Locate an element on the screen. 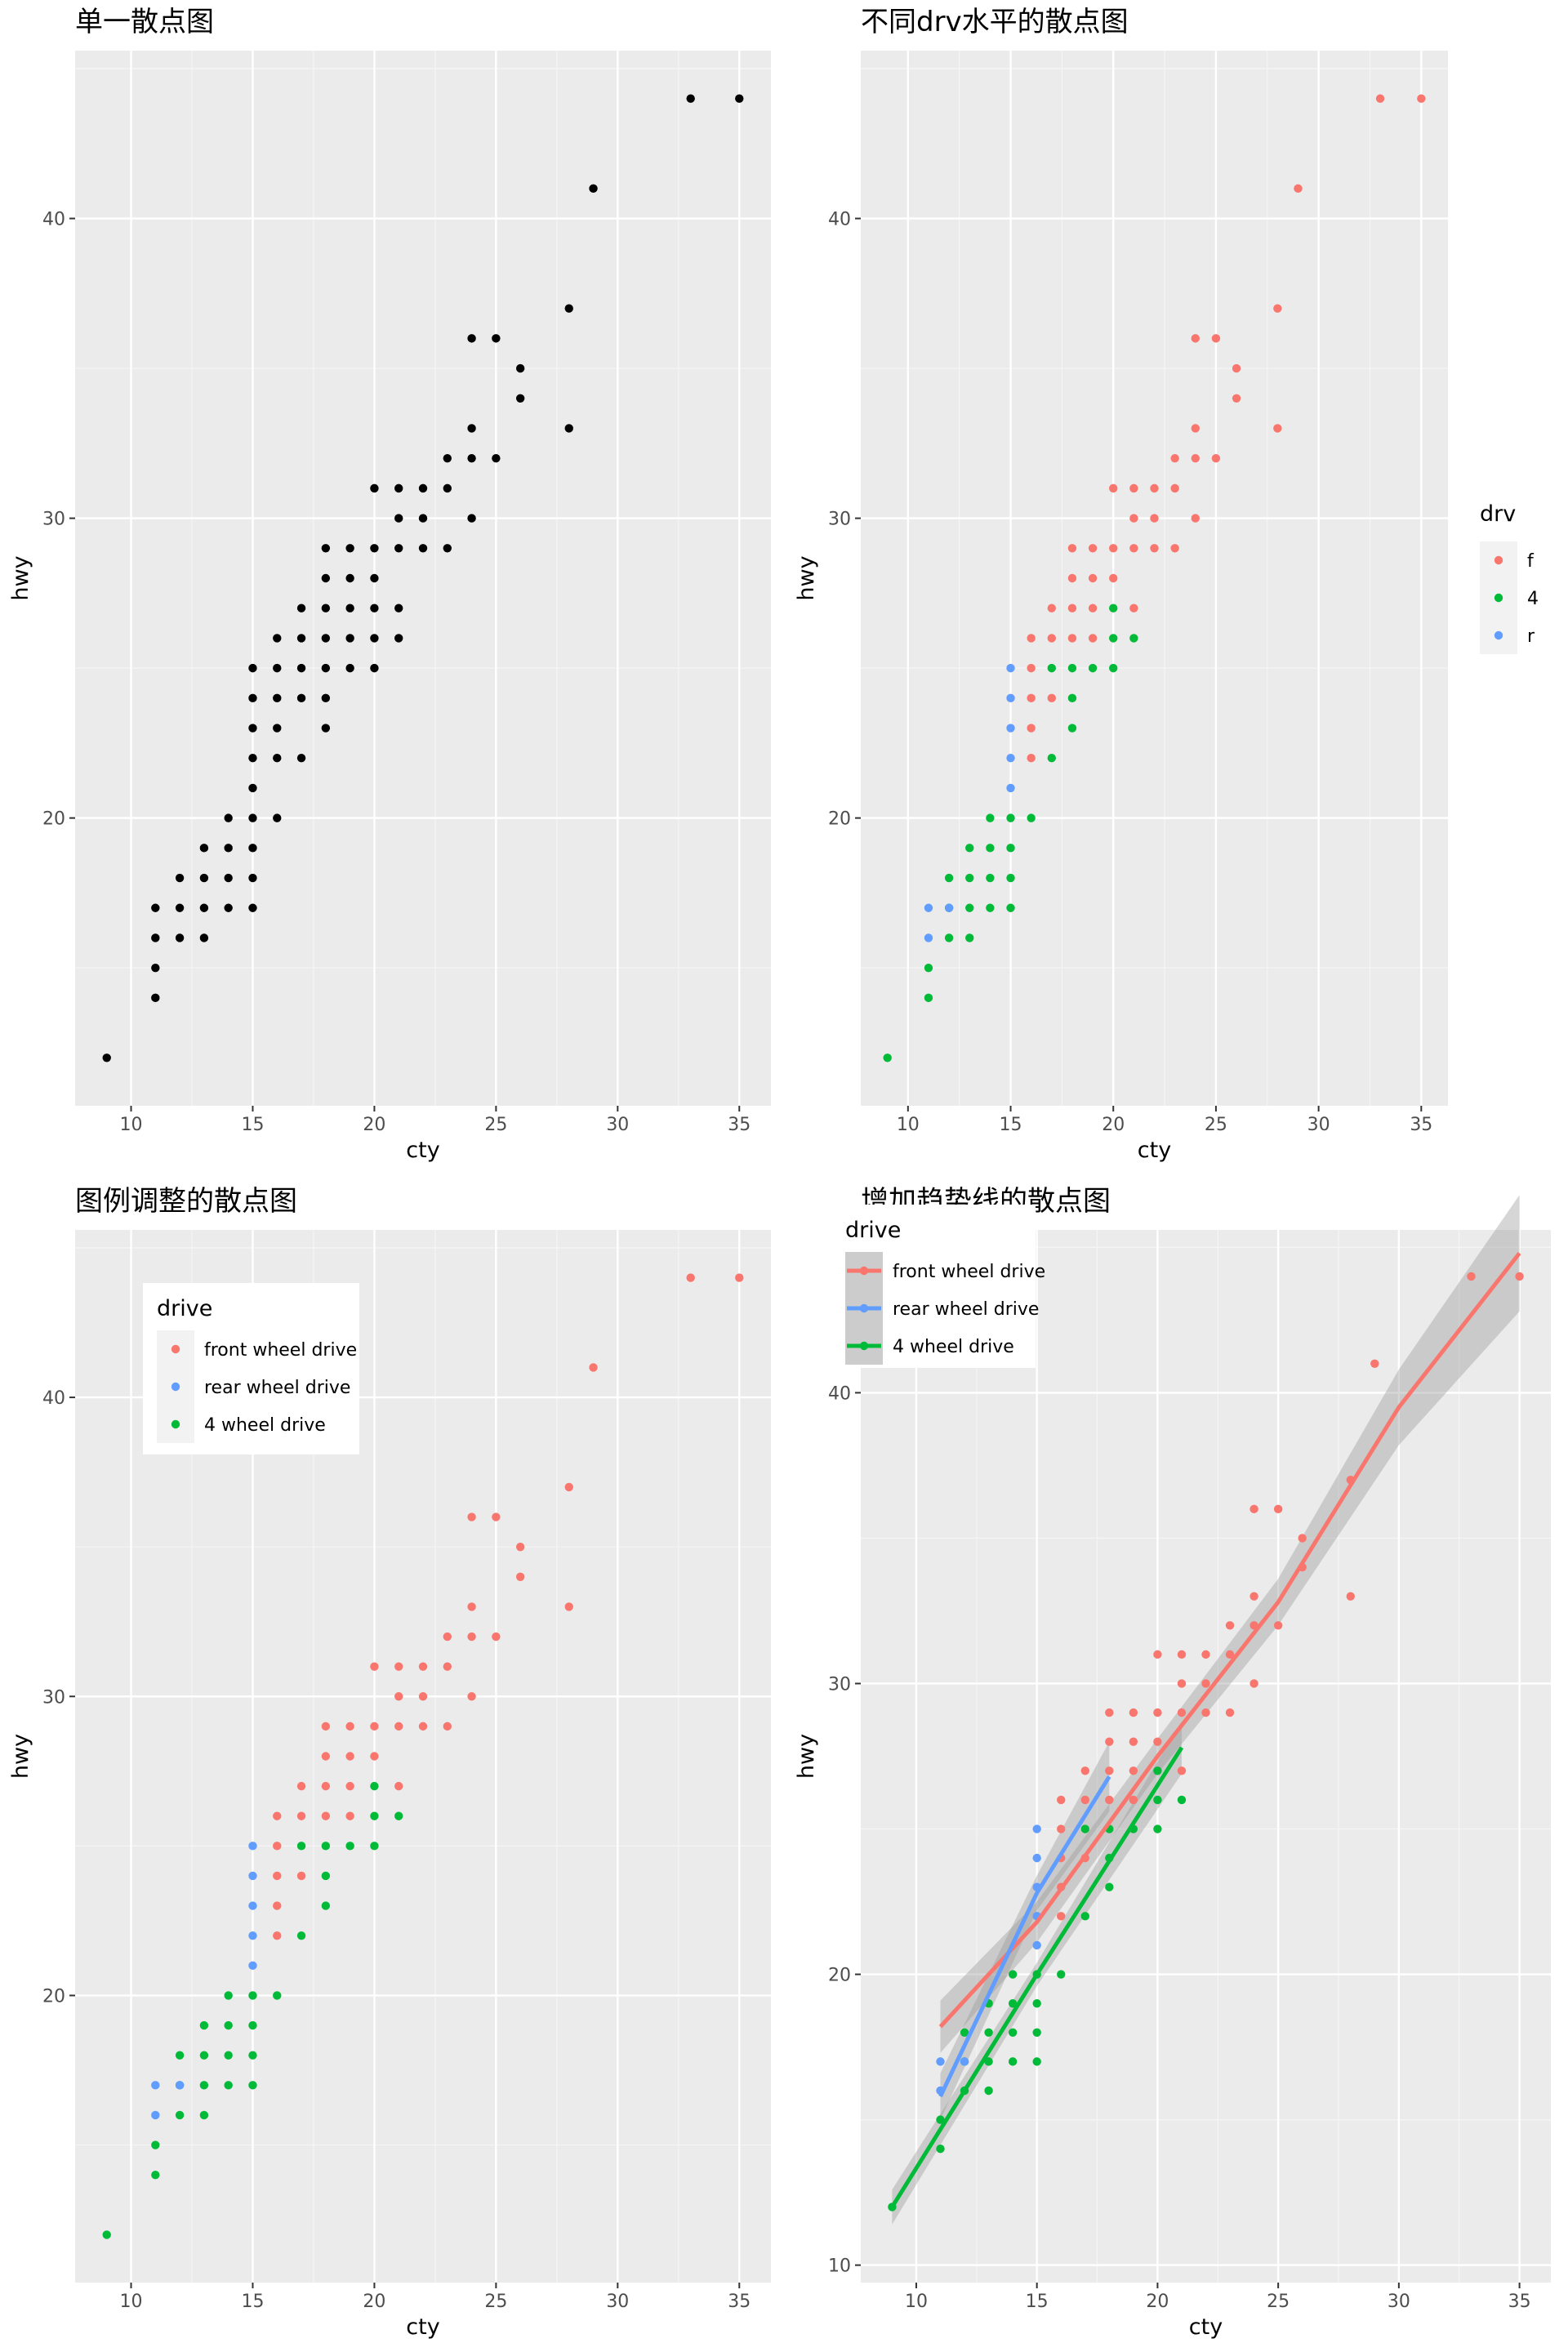 This screenshot has width=1568, height=2352. confidence-band-r is located at coordinates (1025, 1930).